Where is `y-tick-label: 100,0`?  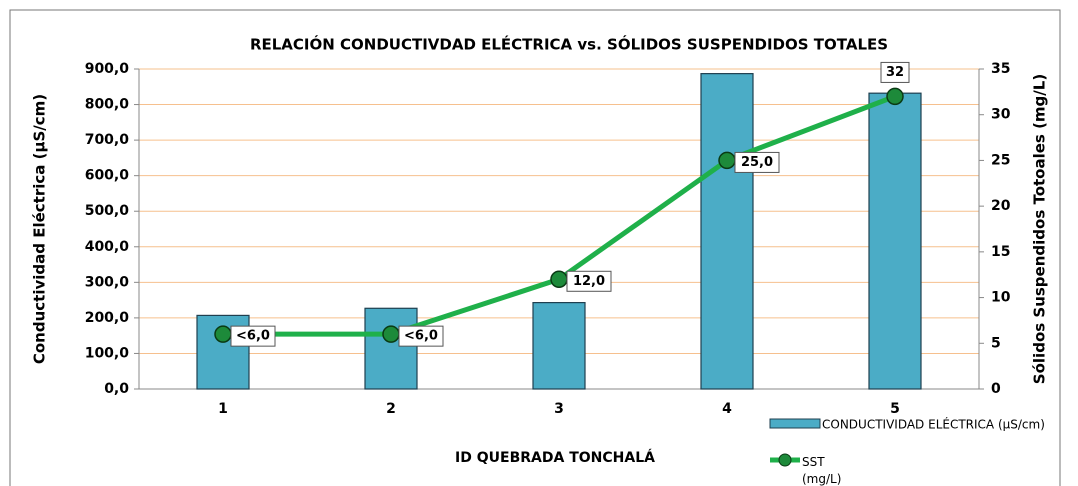 y-tick-label: 100,0 is located at coordinates (107, 353).